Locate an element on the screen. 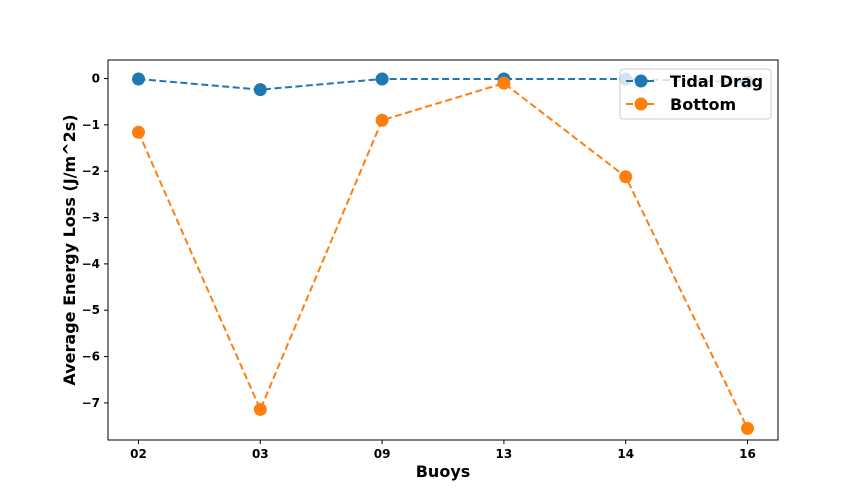  x-tick-label: 16 is located at coordinates (747, 454).